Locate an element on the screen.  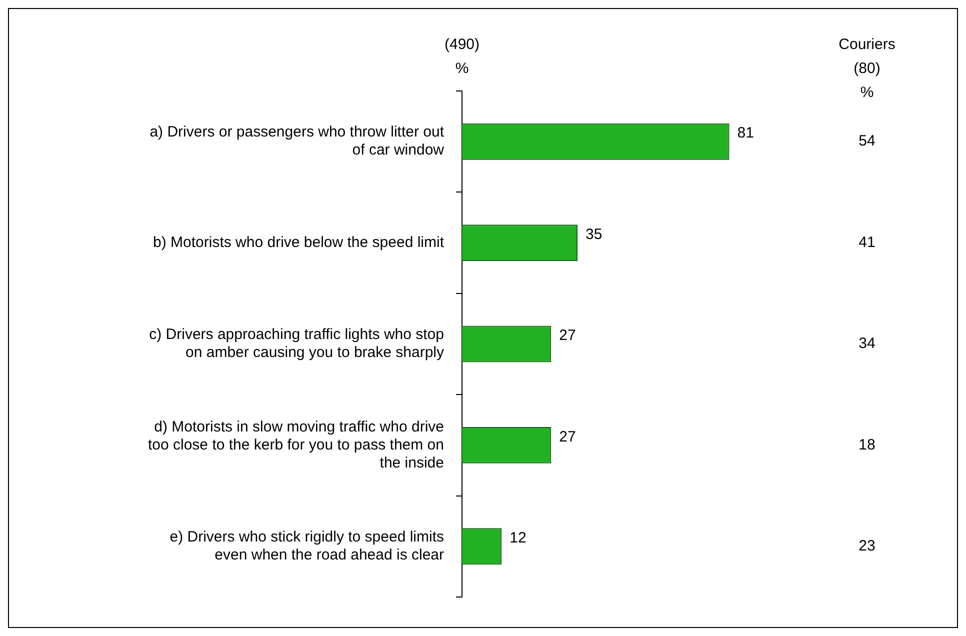
text: (490) % is located at coordinates (462, 56).